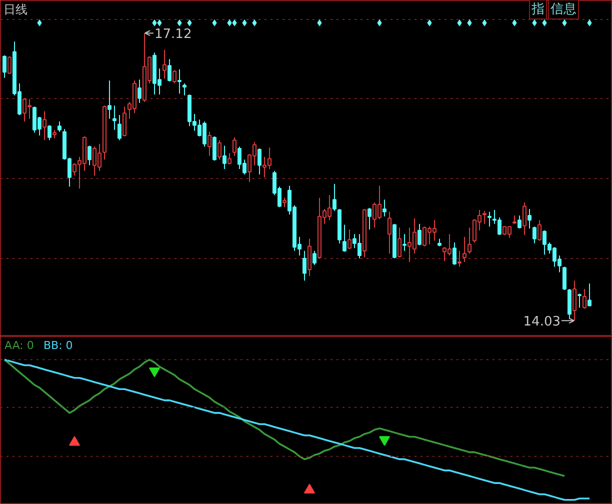  Describe the element at coordinates (537, 9) in the screenshot. I see `annotation: 指` at that location.